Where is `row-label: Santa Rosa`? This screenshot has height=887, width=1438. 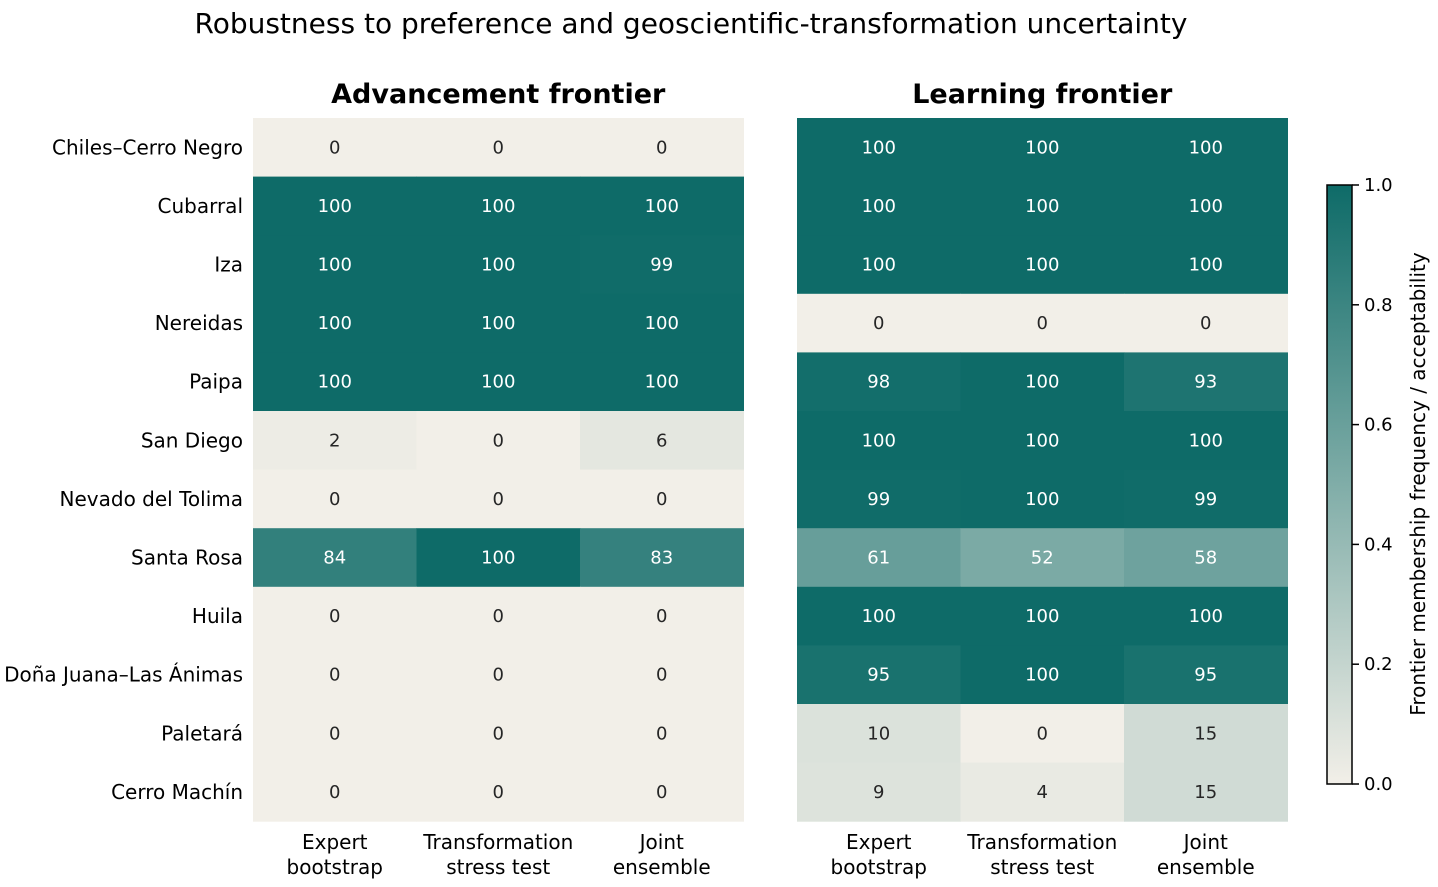 row-label: Santa Rosa is located at coordinates (187, 558).